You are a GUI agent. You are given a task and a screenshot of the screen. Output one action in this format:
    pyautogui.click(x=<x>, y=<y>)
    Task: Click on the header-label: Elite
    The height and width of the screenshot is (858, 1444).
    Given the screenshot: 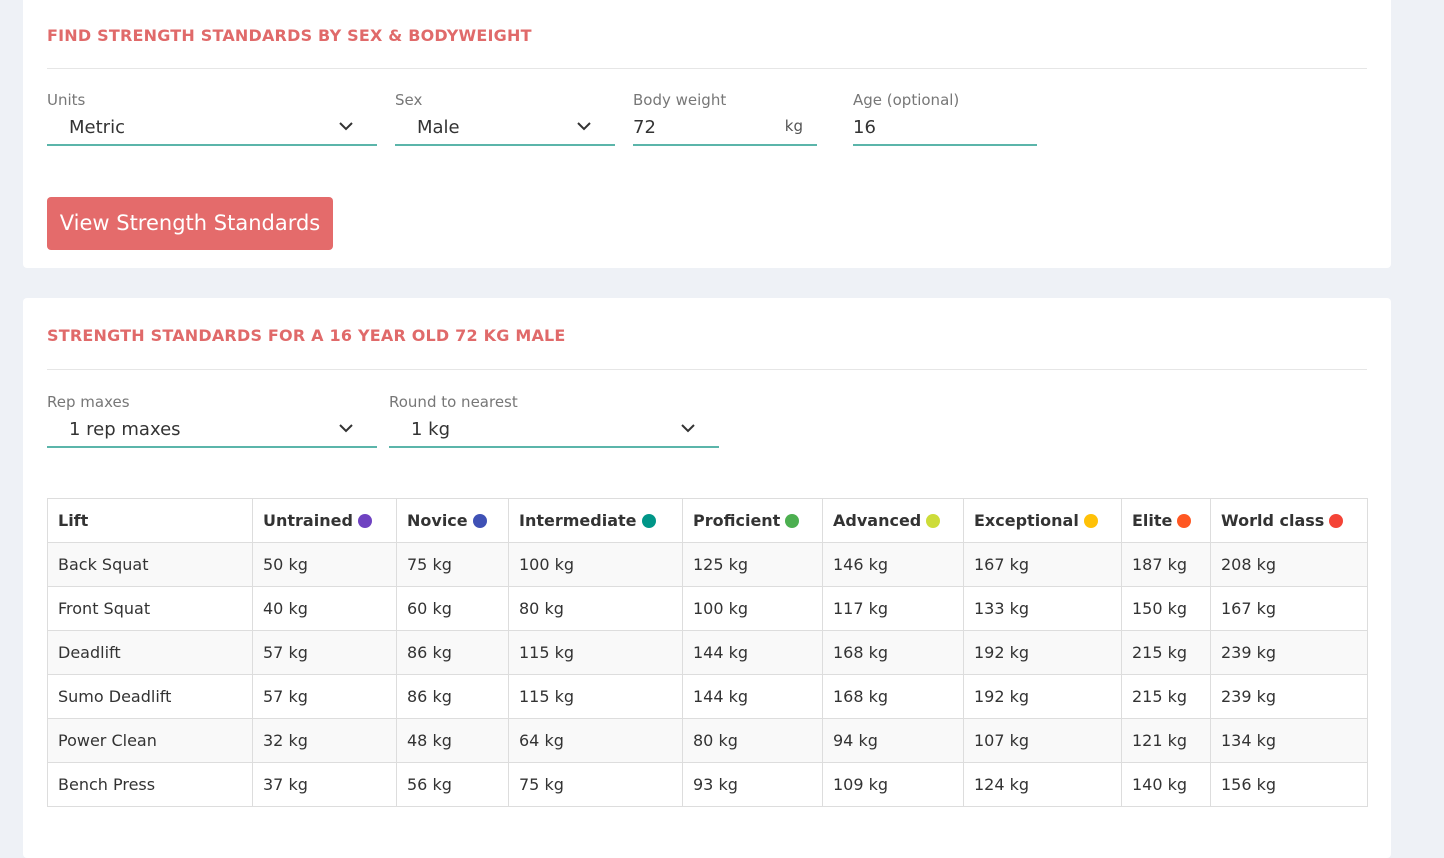 What is the action you would take?
    pyautogui.click(x=1152, y=520)
    